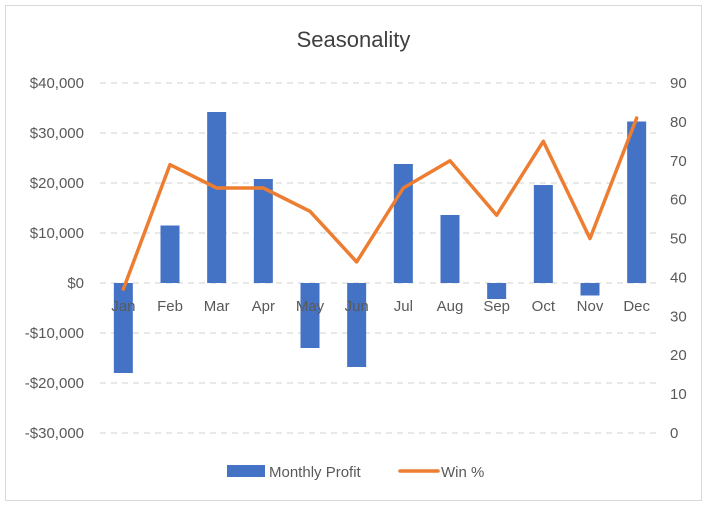 This screenshot has width=707, height=508. I want to click on x-tick-label: Dec, so click(636, 306).